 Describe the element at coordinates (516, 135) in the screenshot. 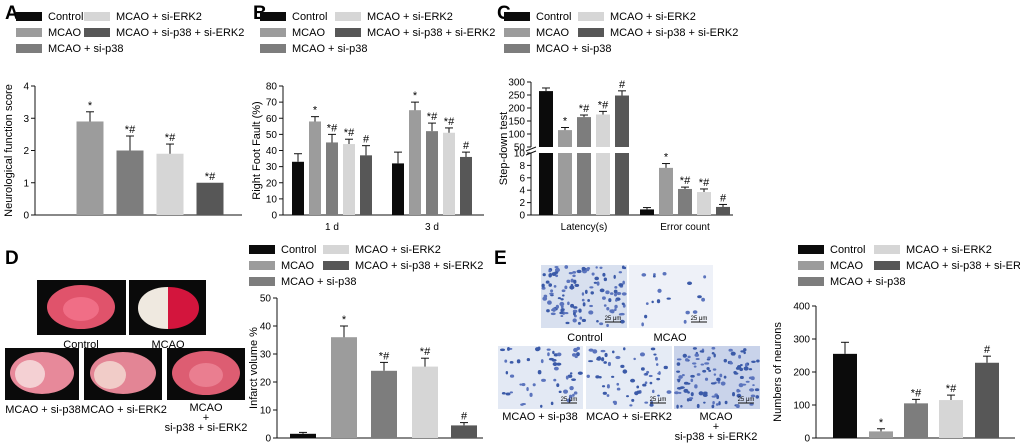

I see `chart-c-upper-y-tick-label-1: 100` at that location.